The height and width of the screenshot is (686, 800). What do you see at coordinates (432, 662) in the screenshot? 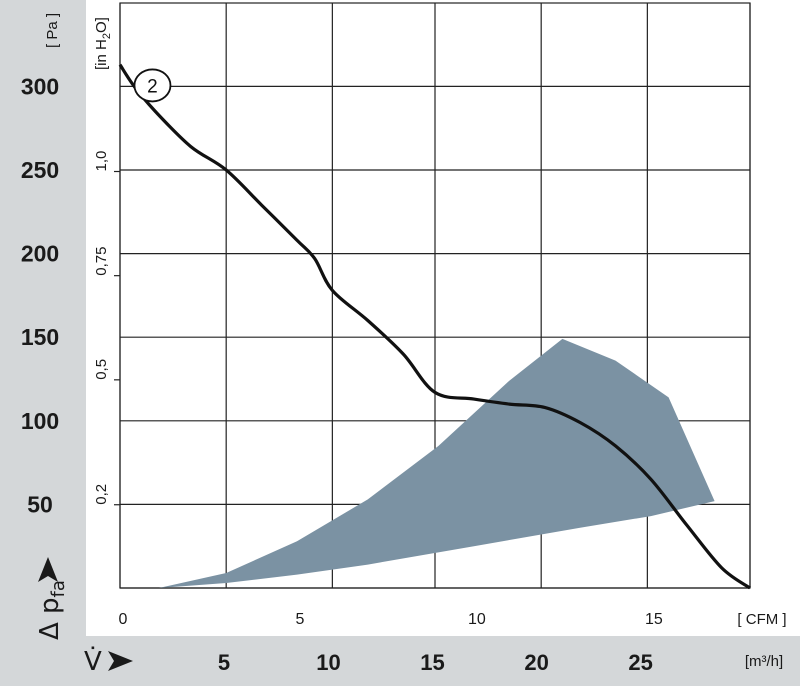
I see `x-tick-label-m3h: 15` at bounding box center [432, 662].